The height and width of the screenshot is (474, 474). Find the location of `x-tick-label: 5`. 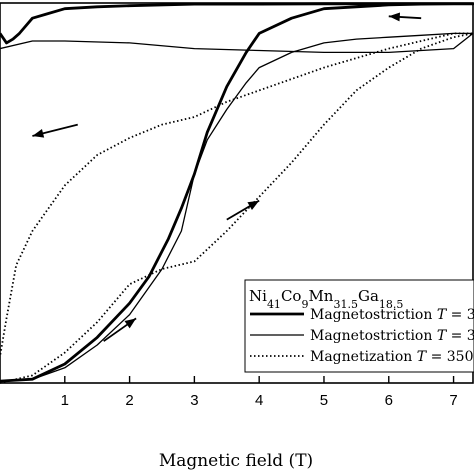

x-tick-label: 5 is located at coordinates (324, 400).